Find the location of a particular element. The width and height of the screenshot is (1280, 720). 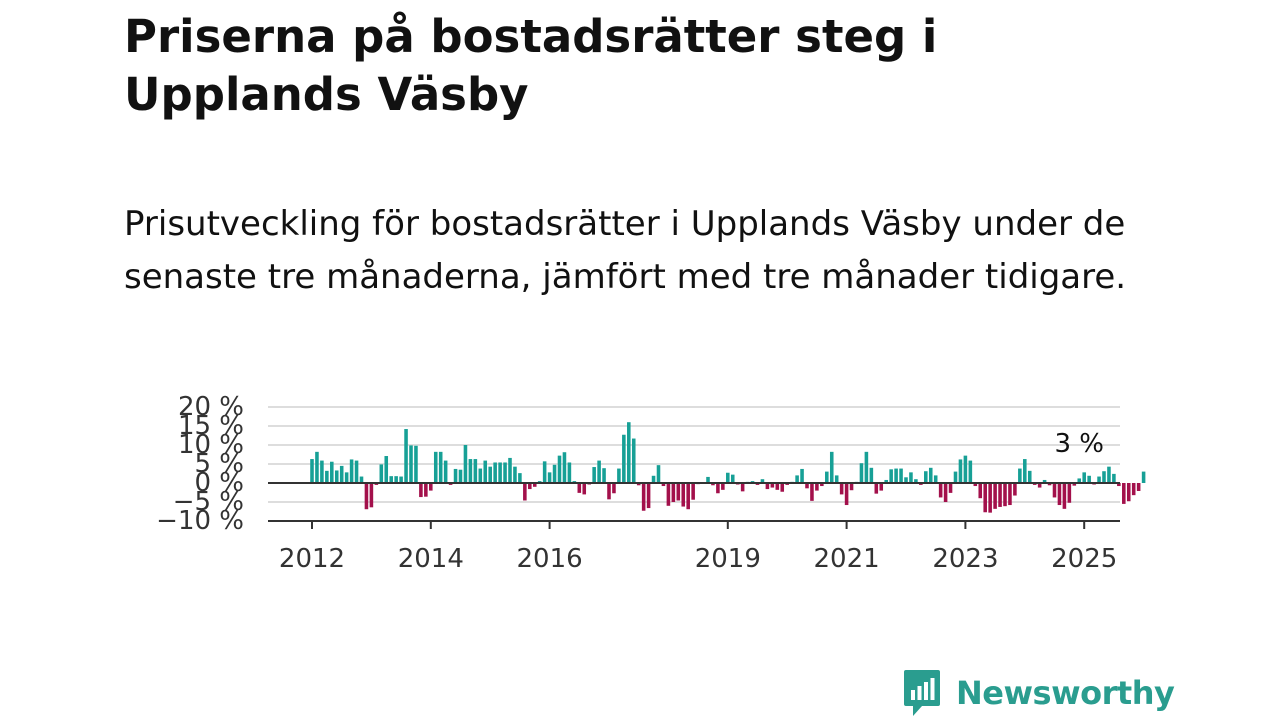

newsworthy-logo: Newsworthy is located at coordinates (1038, 693).